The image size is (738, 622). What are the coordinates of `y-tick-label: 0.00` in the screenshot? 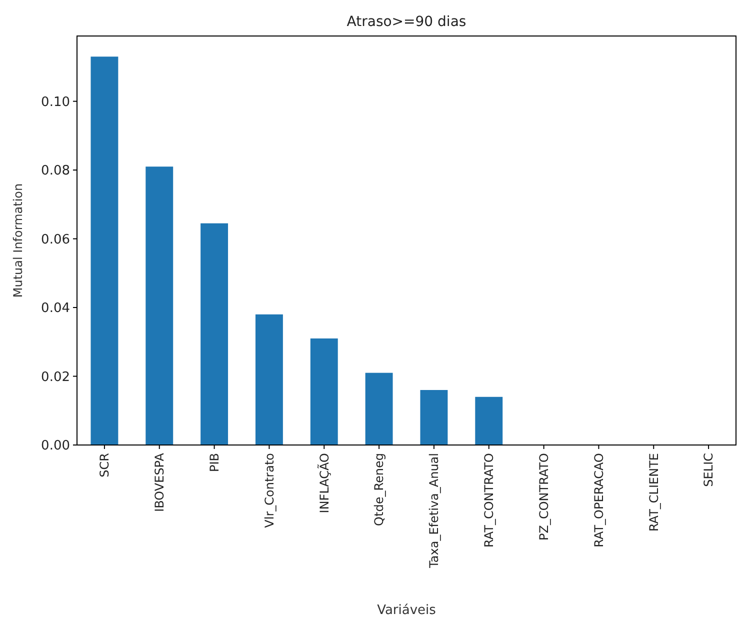 It's located at (55, 446).